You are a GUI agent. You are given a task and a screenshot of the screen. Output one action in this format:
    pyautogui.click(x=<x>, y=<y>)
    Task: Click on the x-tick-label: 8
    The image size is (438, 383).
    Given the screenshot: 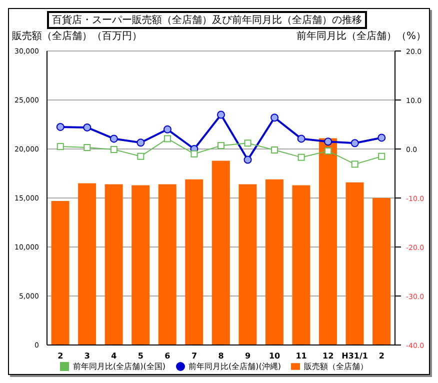 What is the action you would take?
    pyautogui.click(x=221, y=356)
    